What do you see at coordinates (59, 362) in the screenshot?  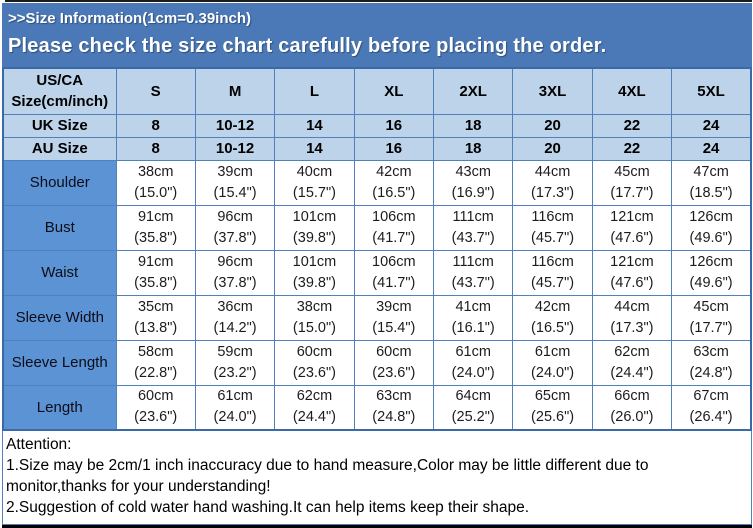 I see `measurement-label: Sleeve Length` at bounding box center [59, 362].